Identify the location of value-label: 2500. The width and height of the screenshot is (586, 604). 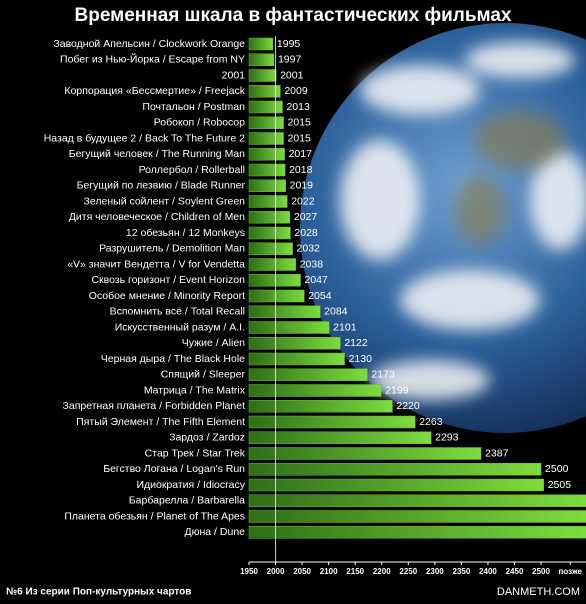
(557, 469).